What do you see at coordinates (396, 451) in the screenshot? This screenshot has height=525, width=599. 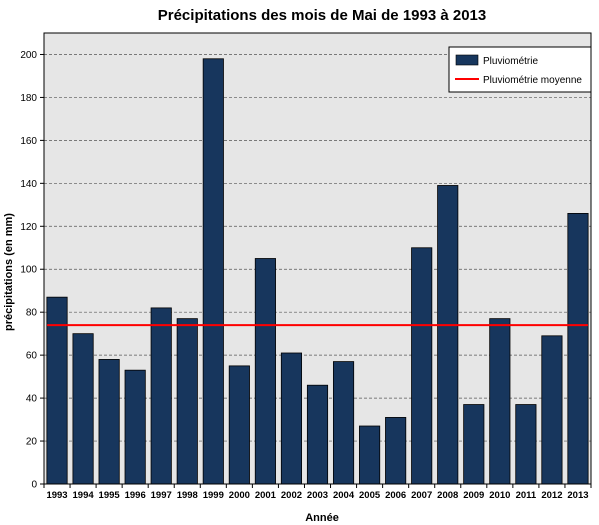 I see `bar-2006` at bounding box center [396, 451].